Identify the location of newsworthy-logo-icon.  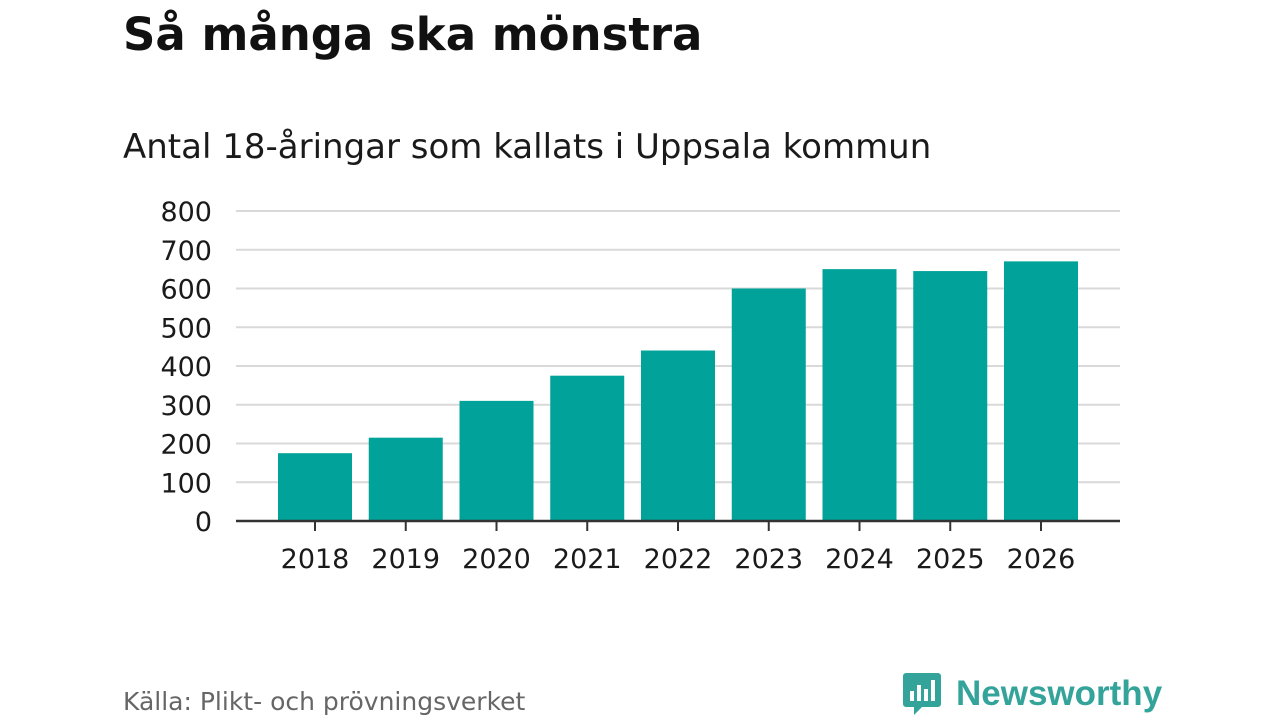
(922, 694).